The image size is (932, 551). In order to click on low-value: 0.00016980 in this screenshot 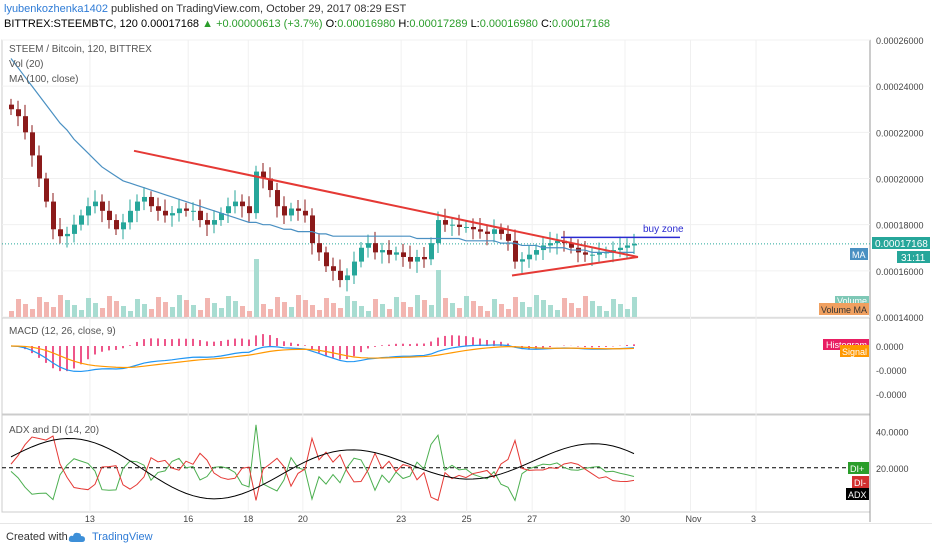, I will do `click(508, 24)`.